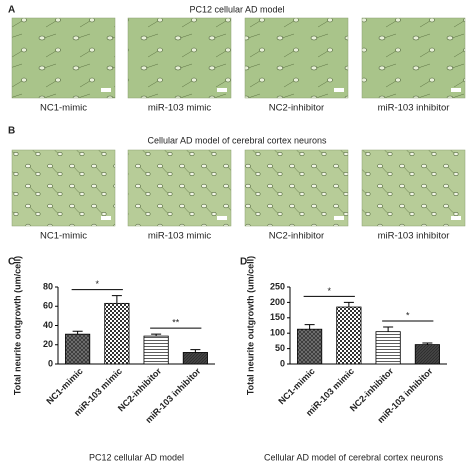 The width and height of the screenshot is (474, 474). I want to click on y-tick-label: 200, so click(277, 302).